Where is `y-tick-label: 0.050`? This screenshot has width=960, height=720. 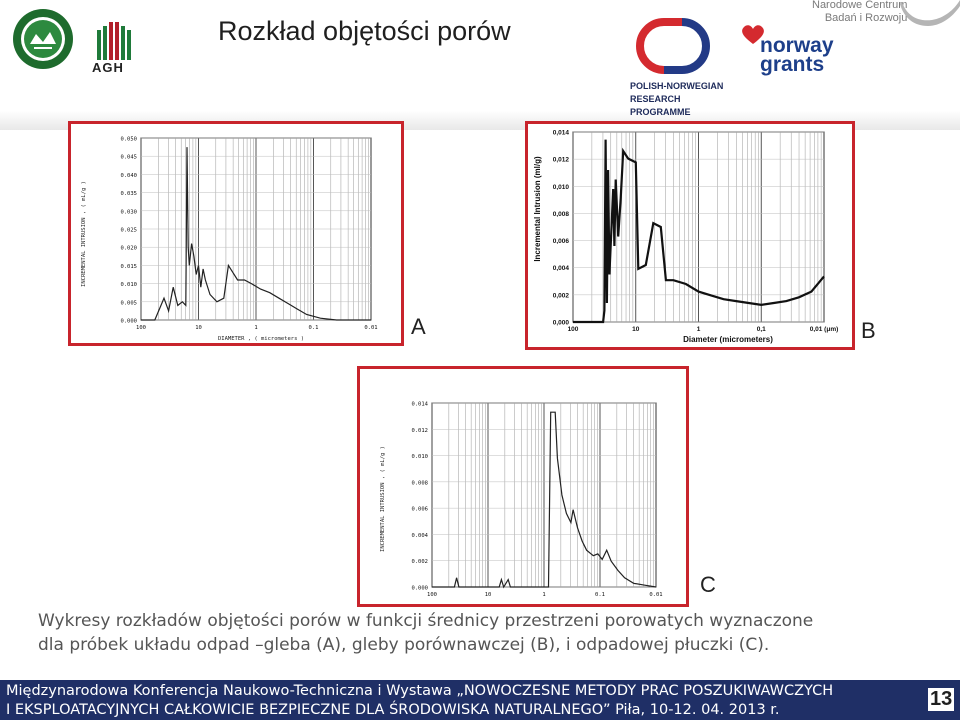
y-tick-label: 0.050 is located at coordinates (128, 140).